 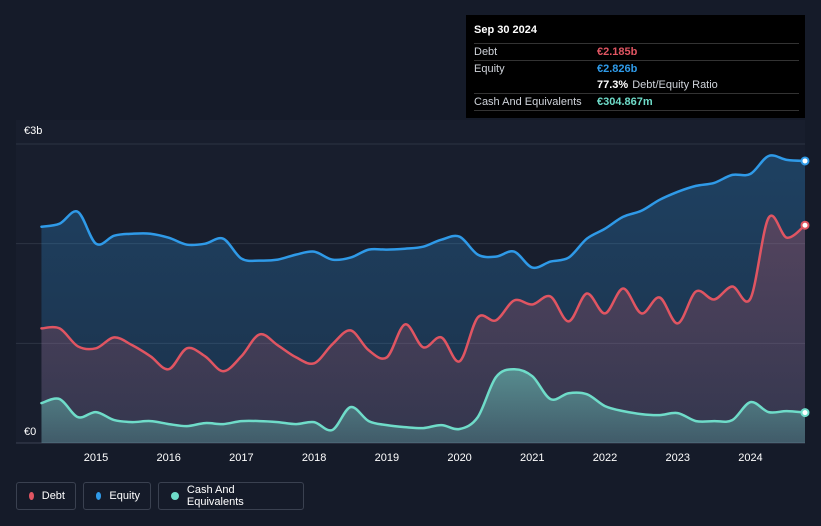 I want to click on y-tick-label: €3b, so click(x=33, y=131).